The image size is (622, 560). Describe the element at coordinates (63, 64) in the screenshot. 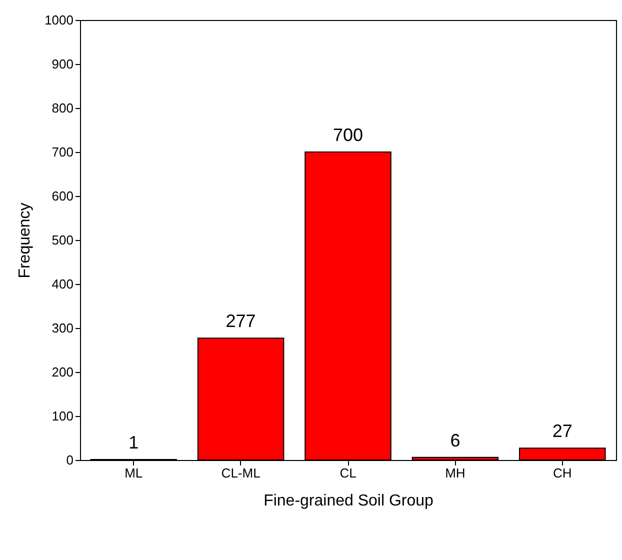

I see `y-tick-label: 900` at that location.